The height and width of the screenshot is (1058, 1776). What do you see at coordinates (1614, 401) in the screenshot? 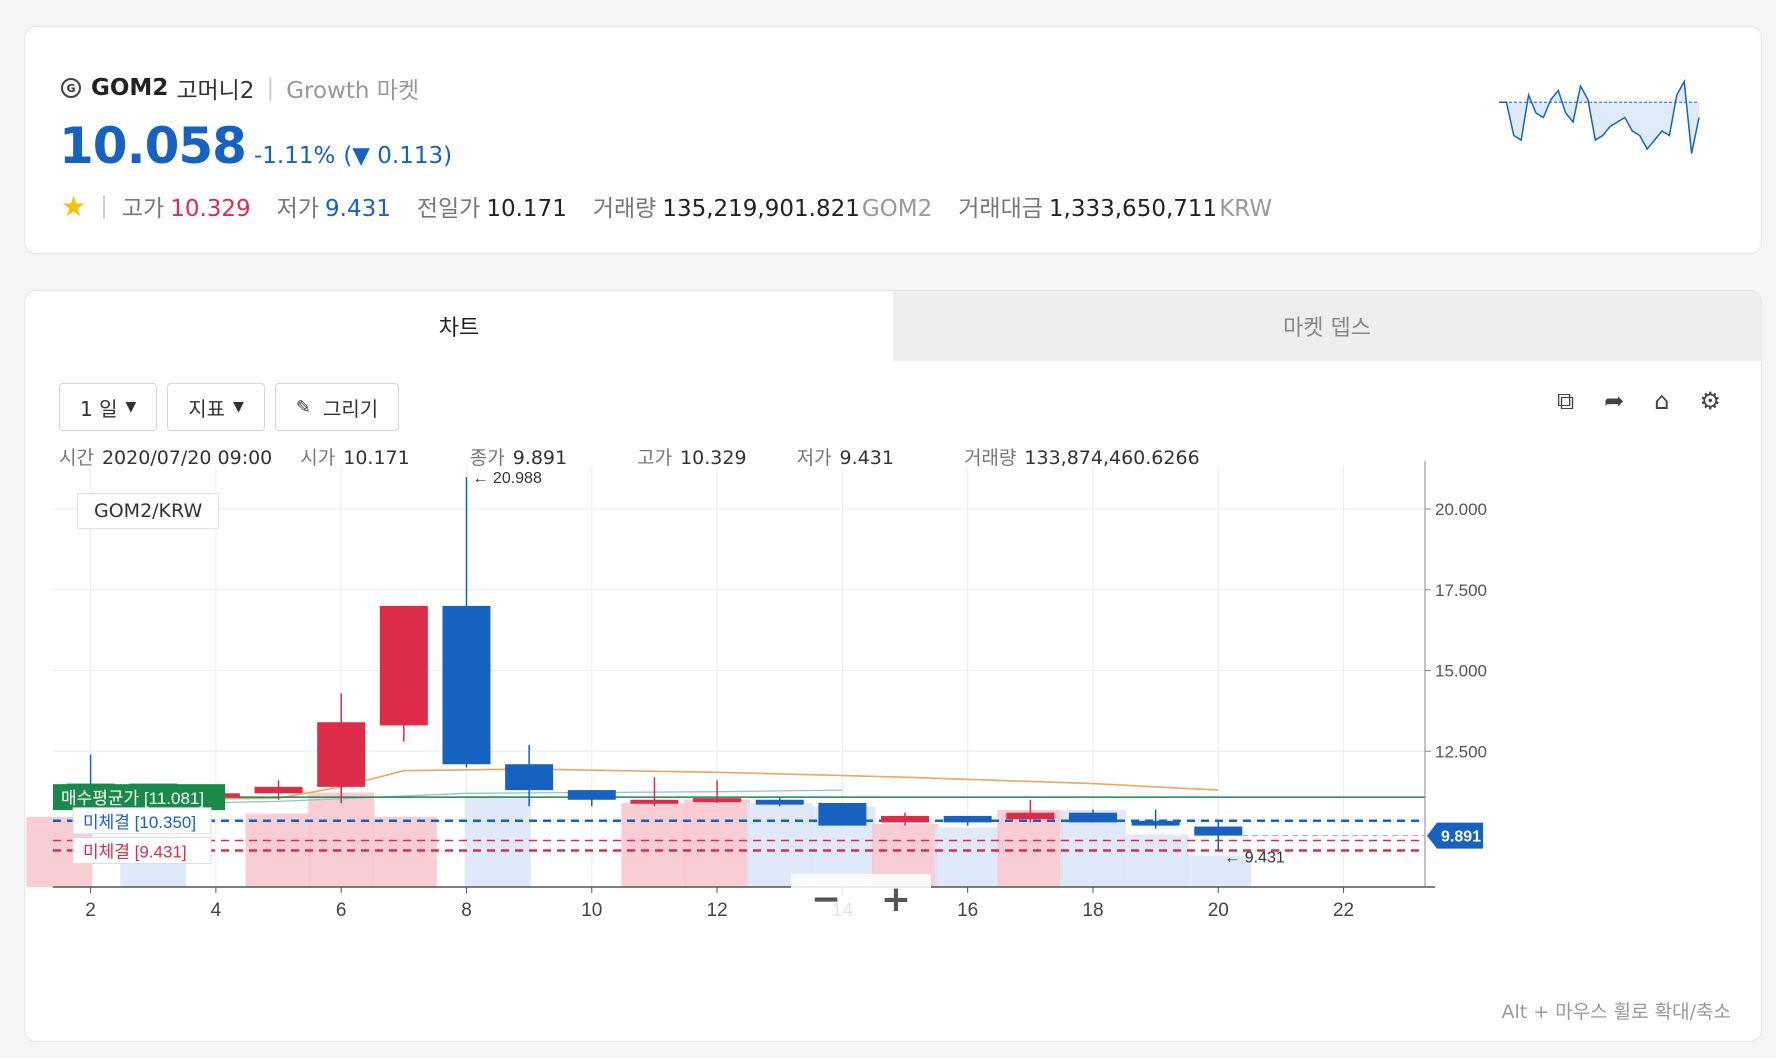
I see `share-icon: ➦` at bounding box center [1614, 401].